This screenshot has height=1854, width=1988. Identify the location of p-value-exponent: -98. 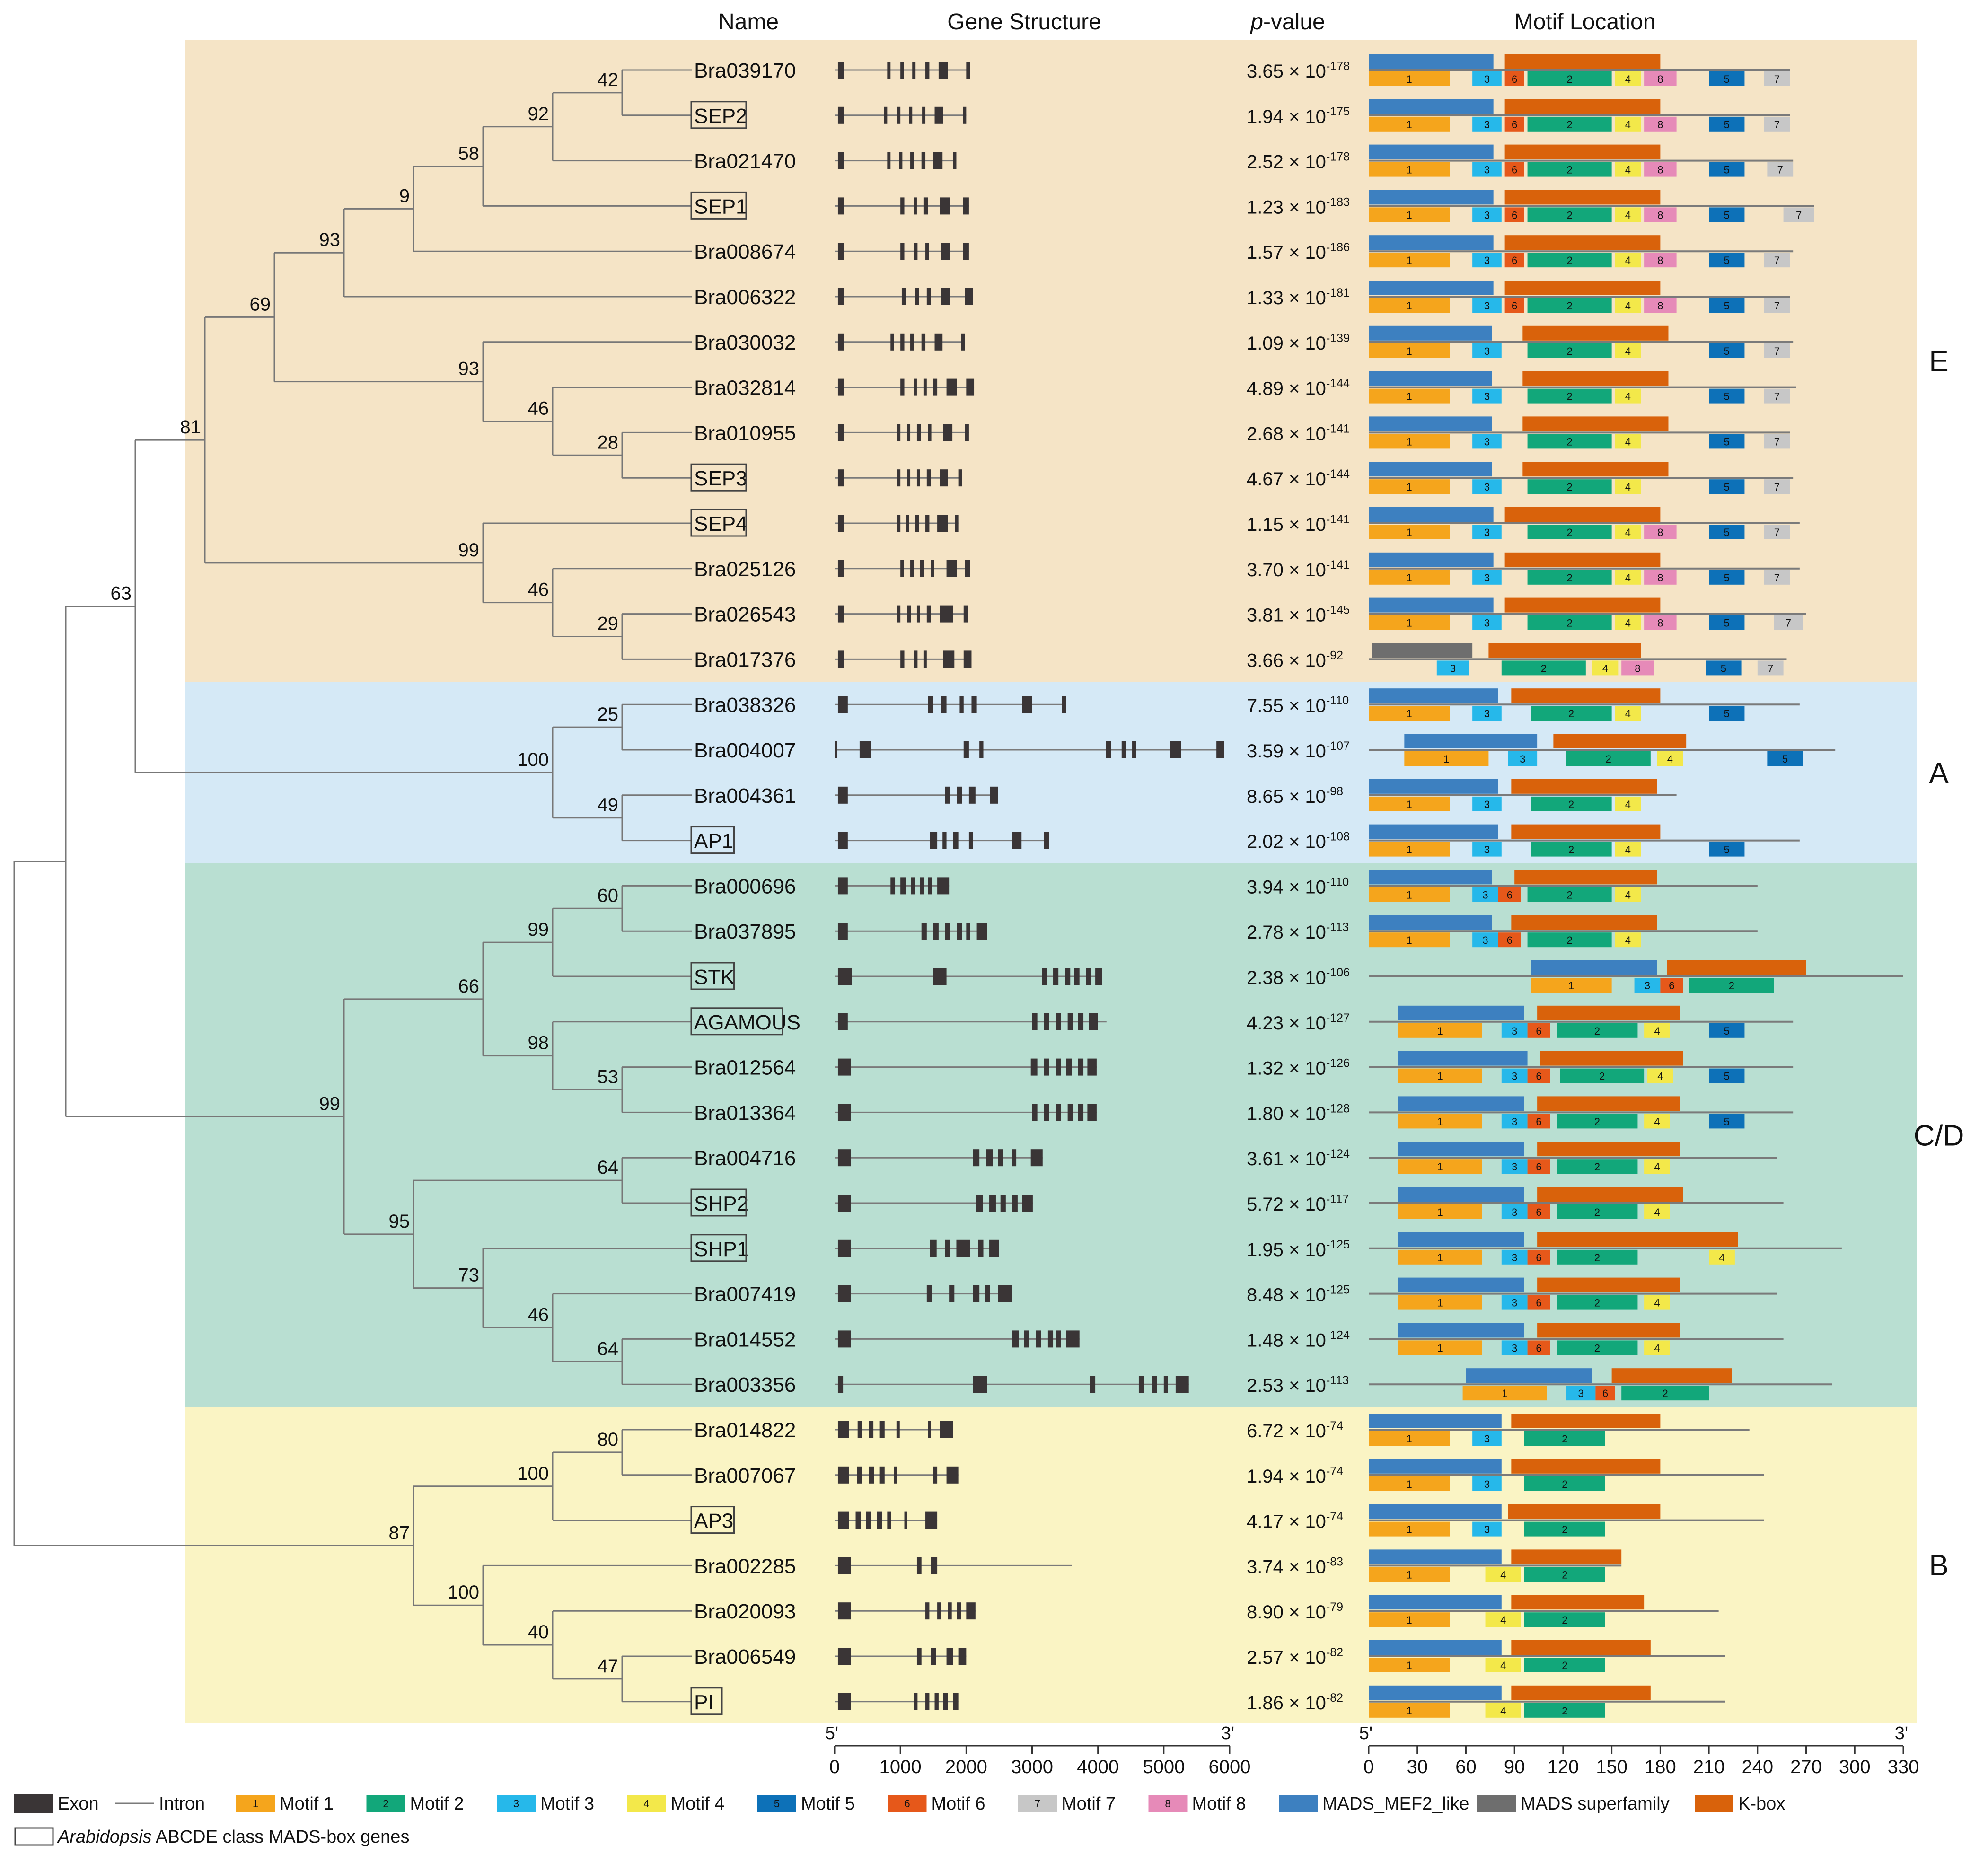
(1334, 792).